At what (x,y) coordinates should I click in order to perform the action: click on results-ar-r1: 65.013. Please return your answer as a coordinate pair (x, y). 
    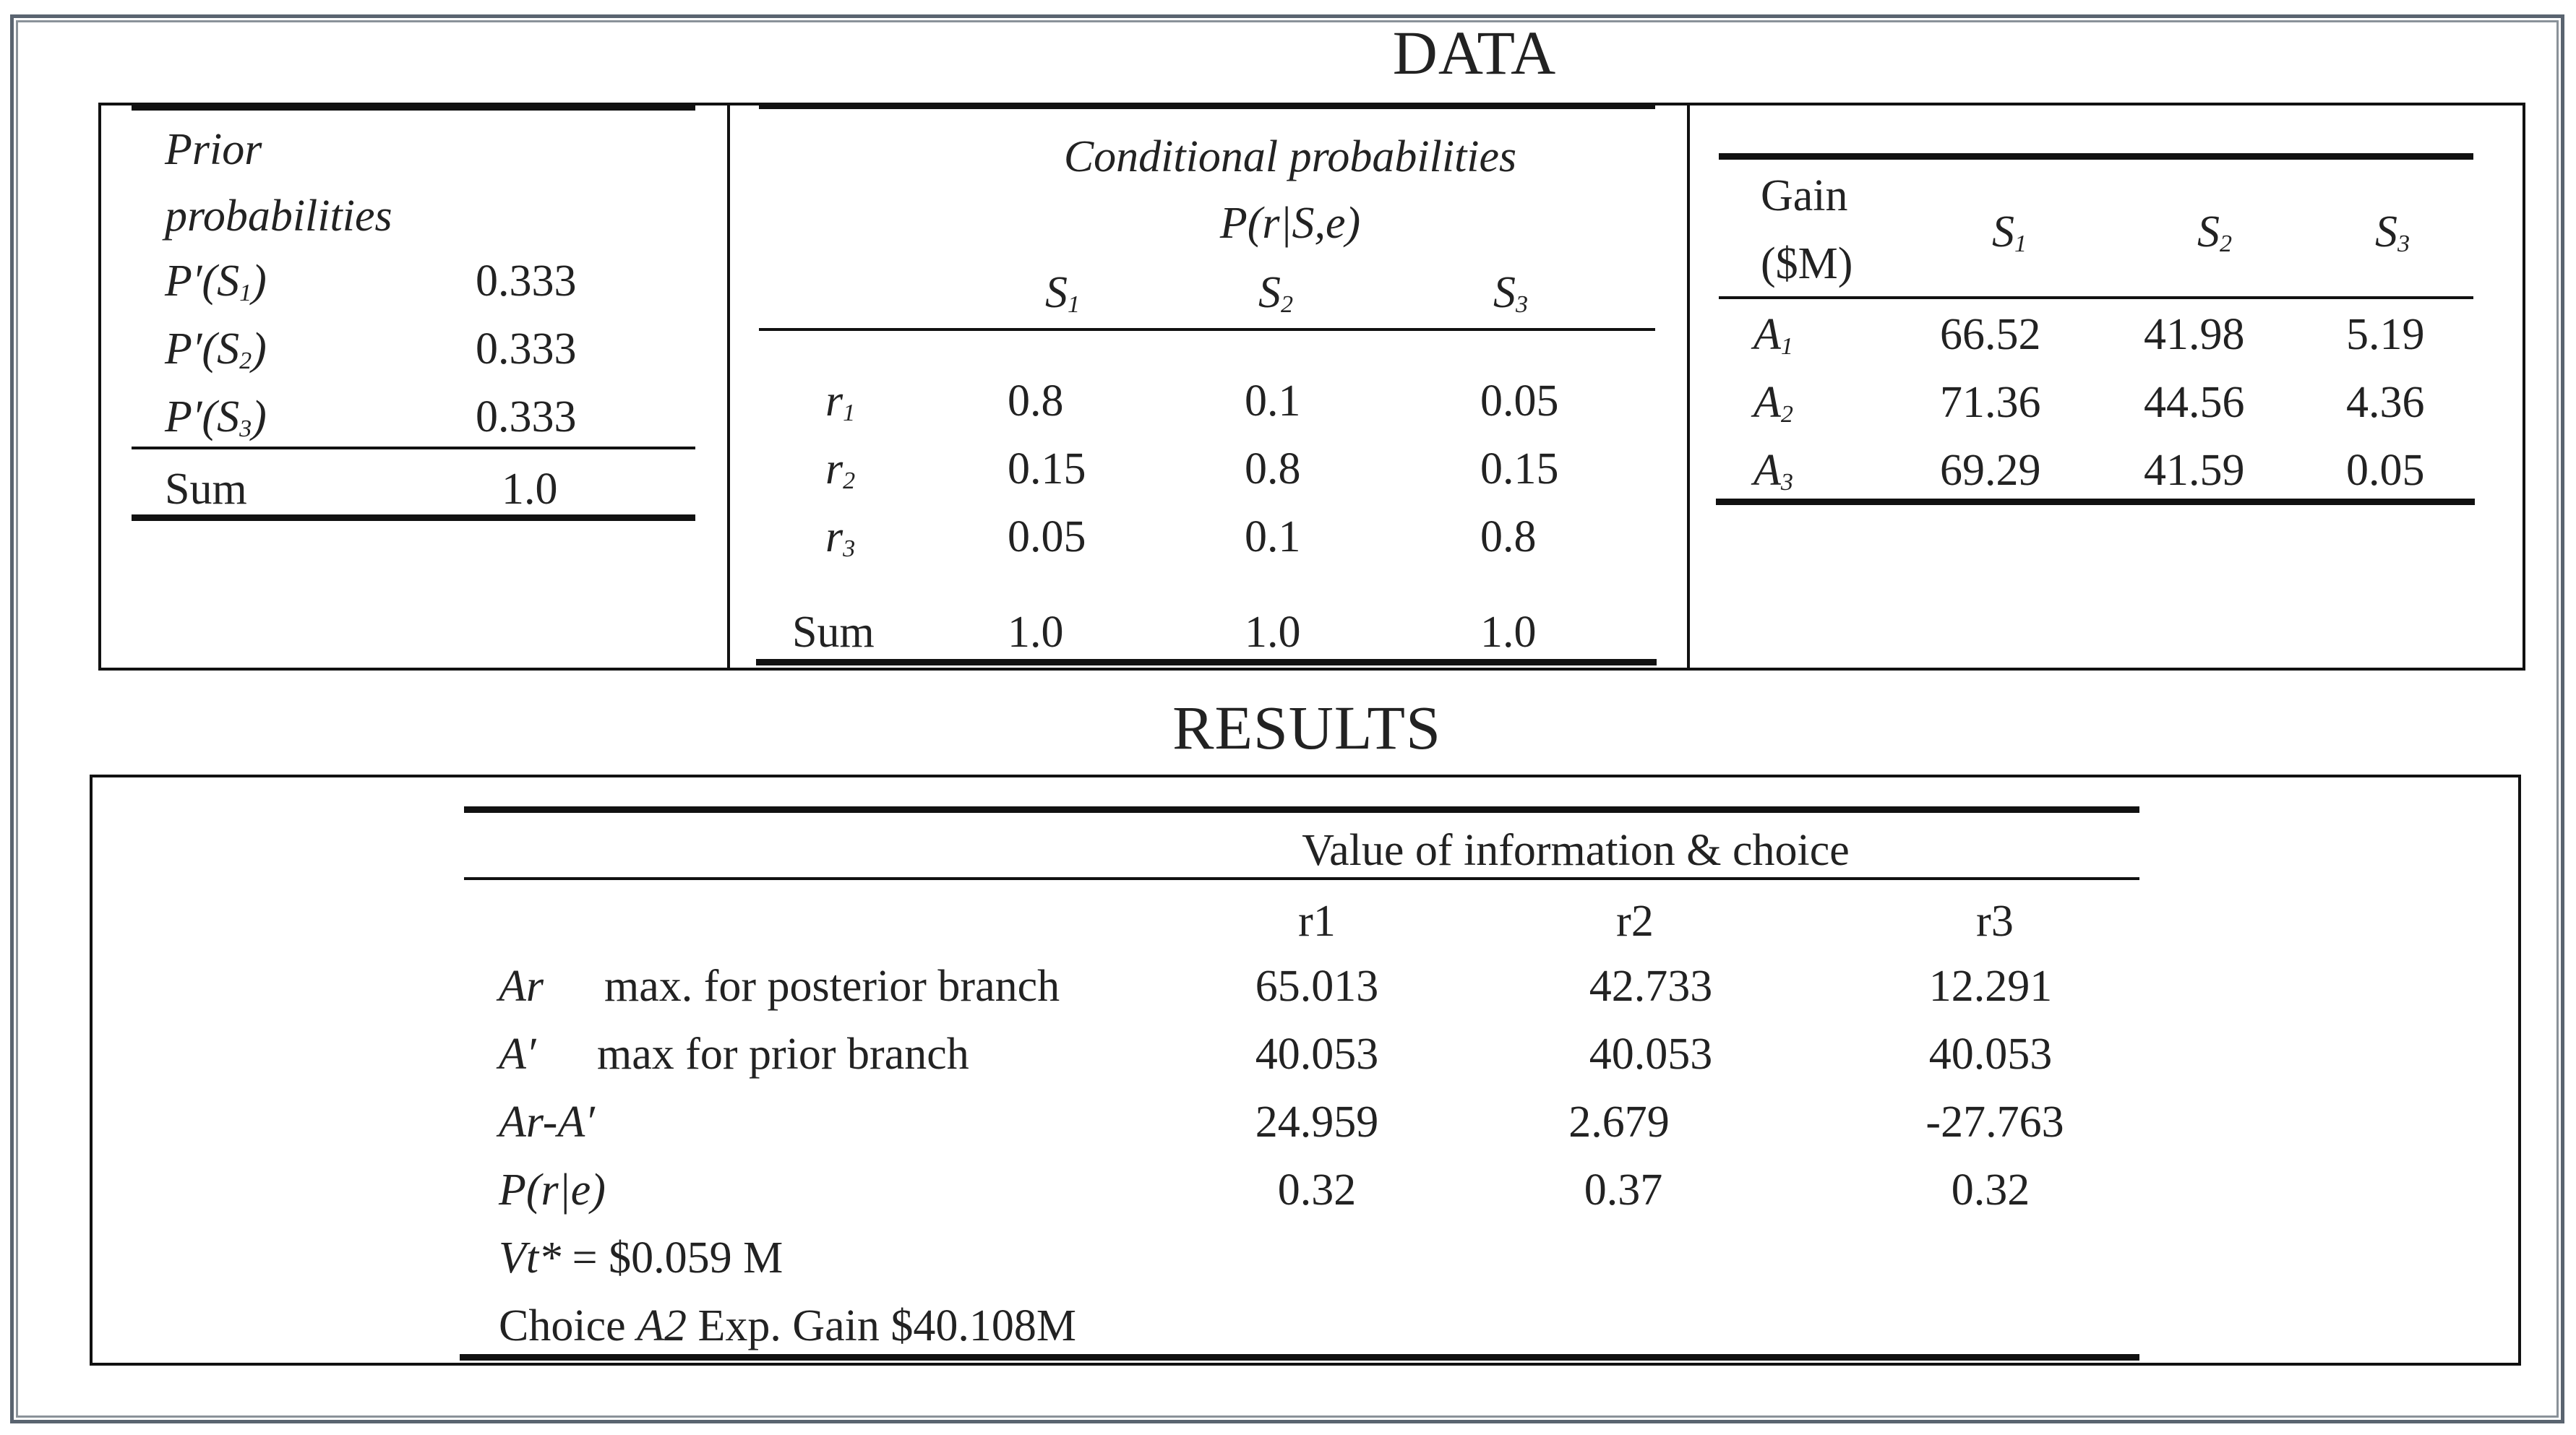
    Looking at the image, I should click on (1317, 987).